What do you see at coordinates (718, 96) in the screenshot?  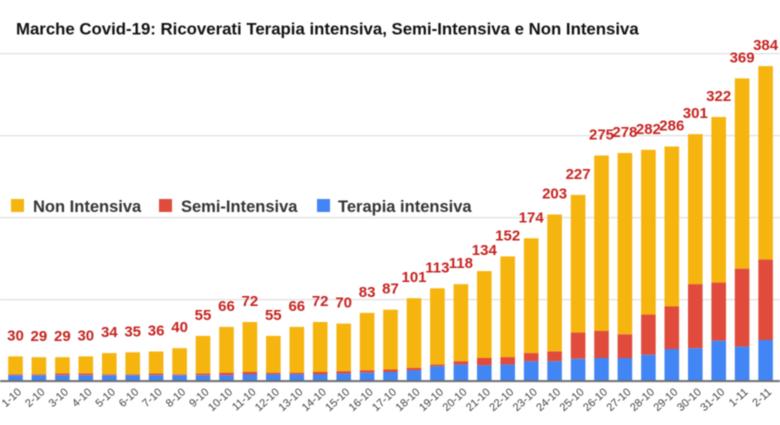 I see `svg-text: 322` at bounding box center [718, 96].